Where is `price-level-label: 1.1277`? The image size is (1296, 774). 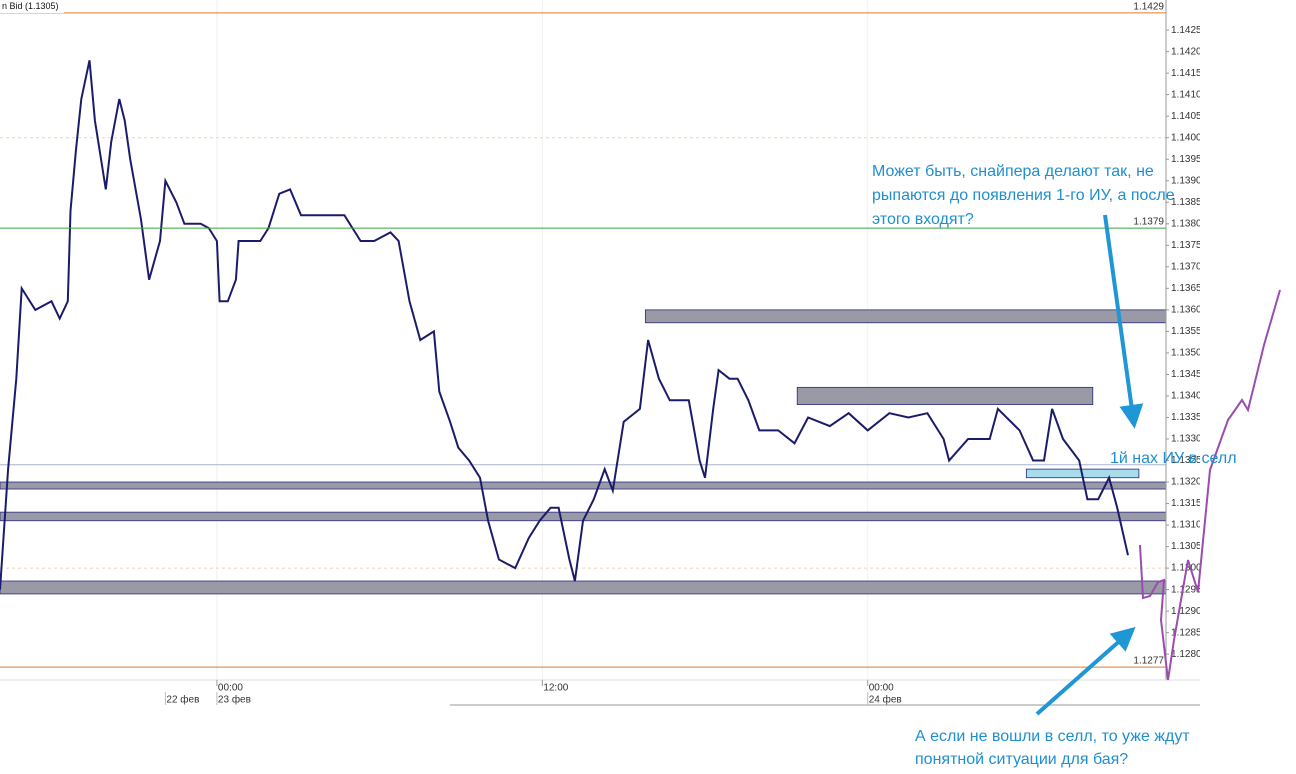
price-level-label: 1.1277 is located at coordinates (1148, 661).